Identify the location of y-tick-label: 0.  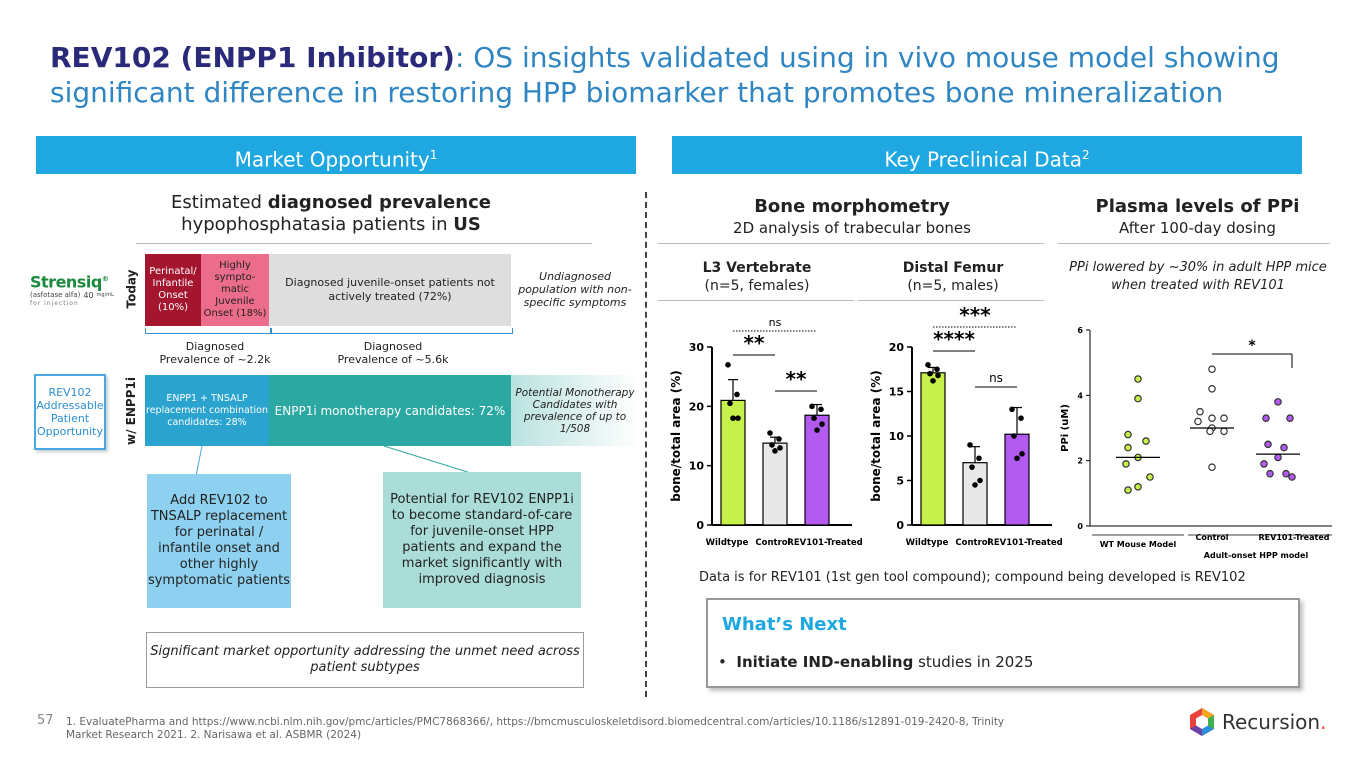
(1080, 526).